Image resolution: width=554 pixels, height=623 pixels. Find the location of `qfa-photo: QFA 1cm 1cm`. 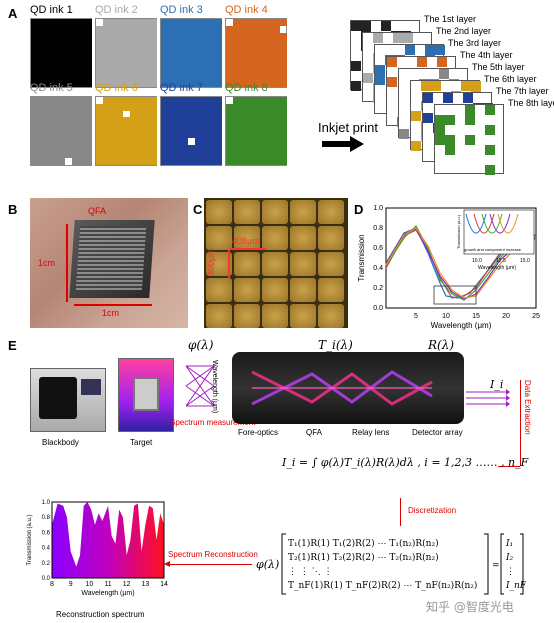

qfa-photo: QFA 1cm 1cm is located at coordinates (109, 263).